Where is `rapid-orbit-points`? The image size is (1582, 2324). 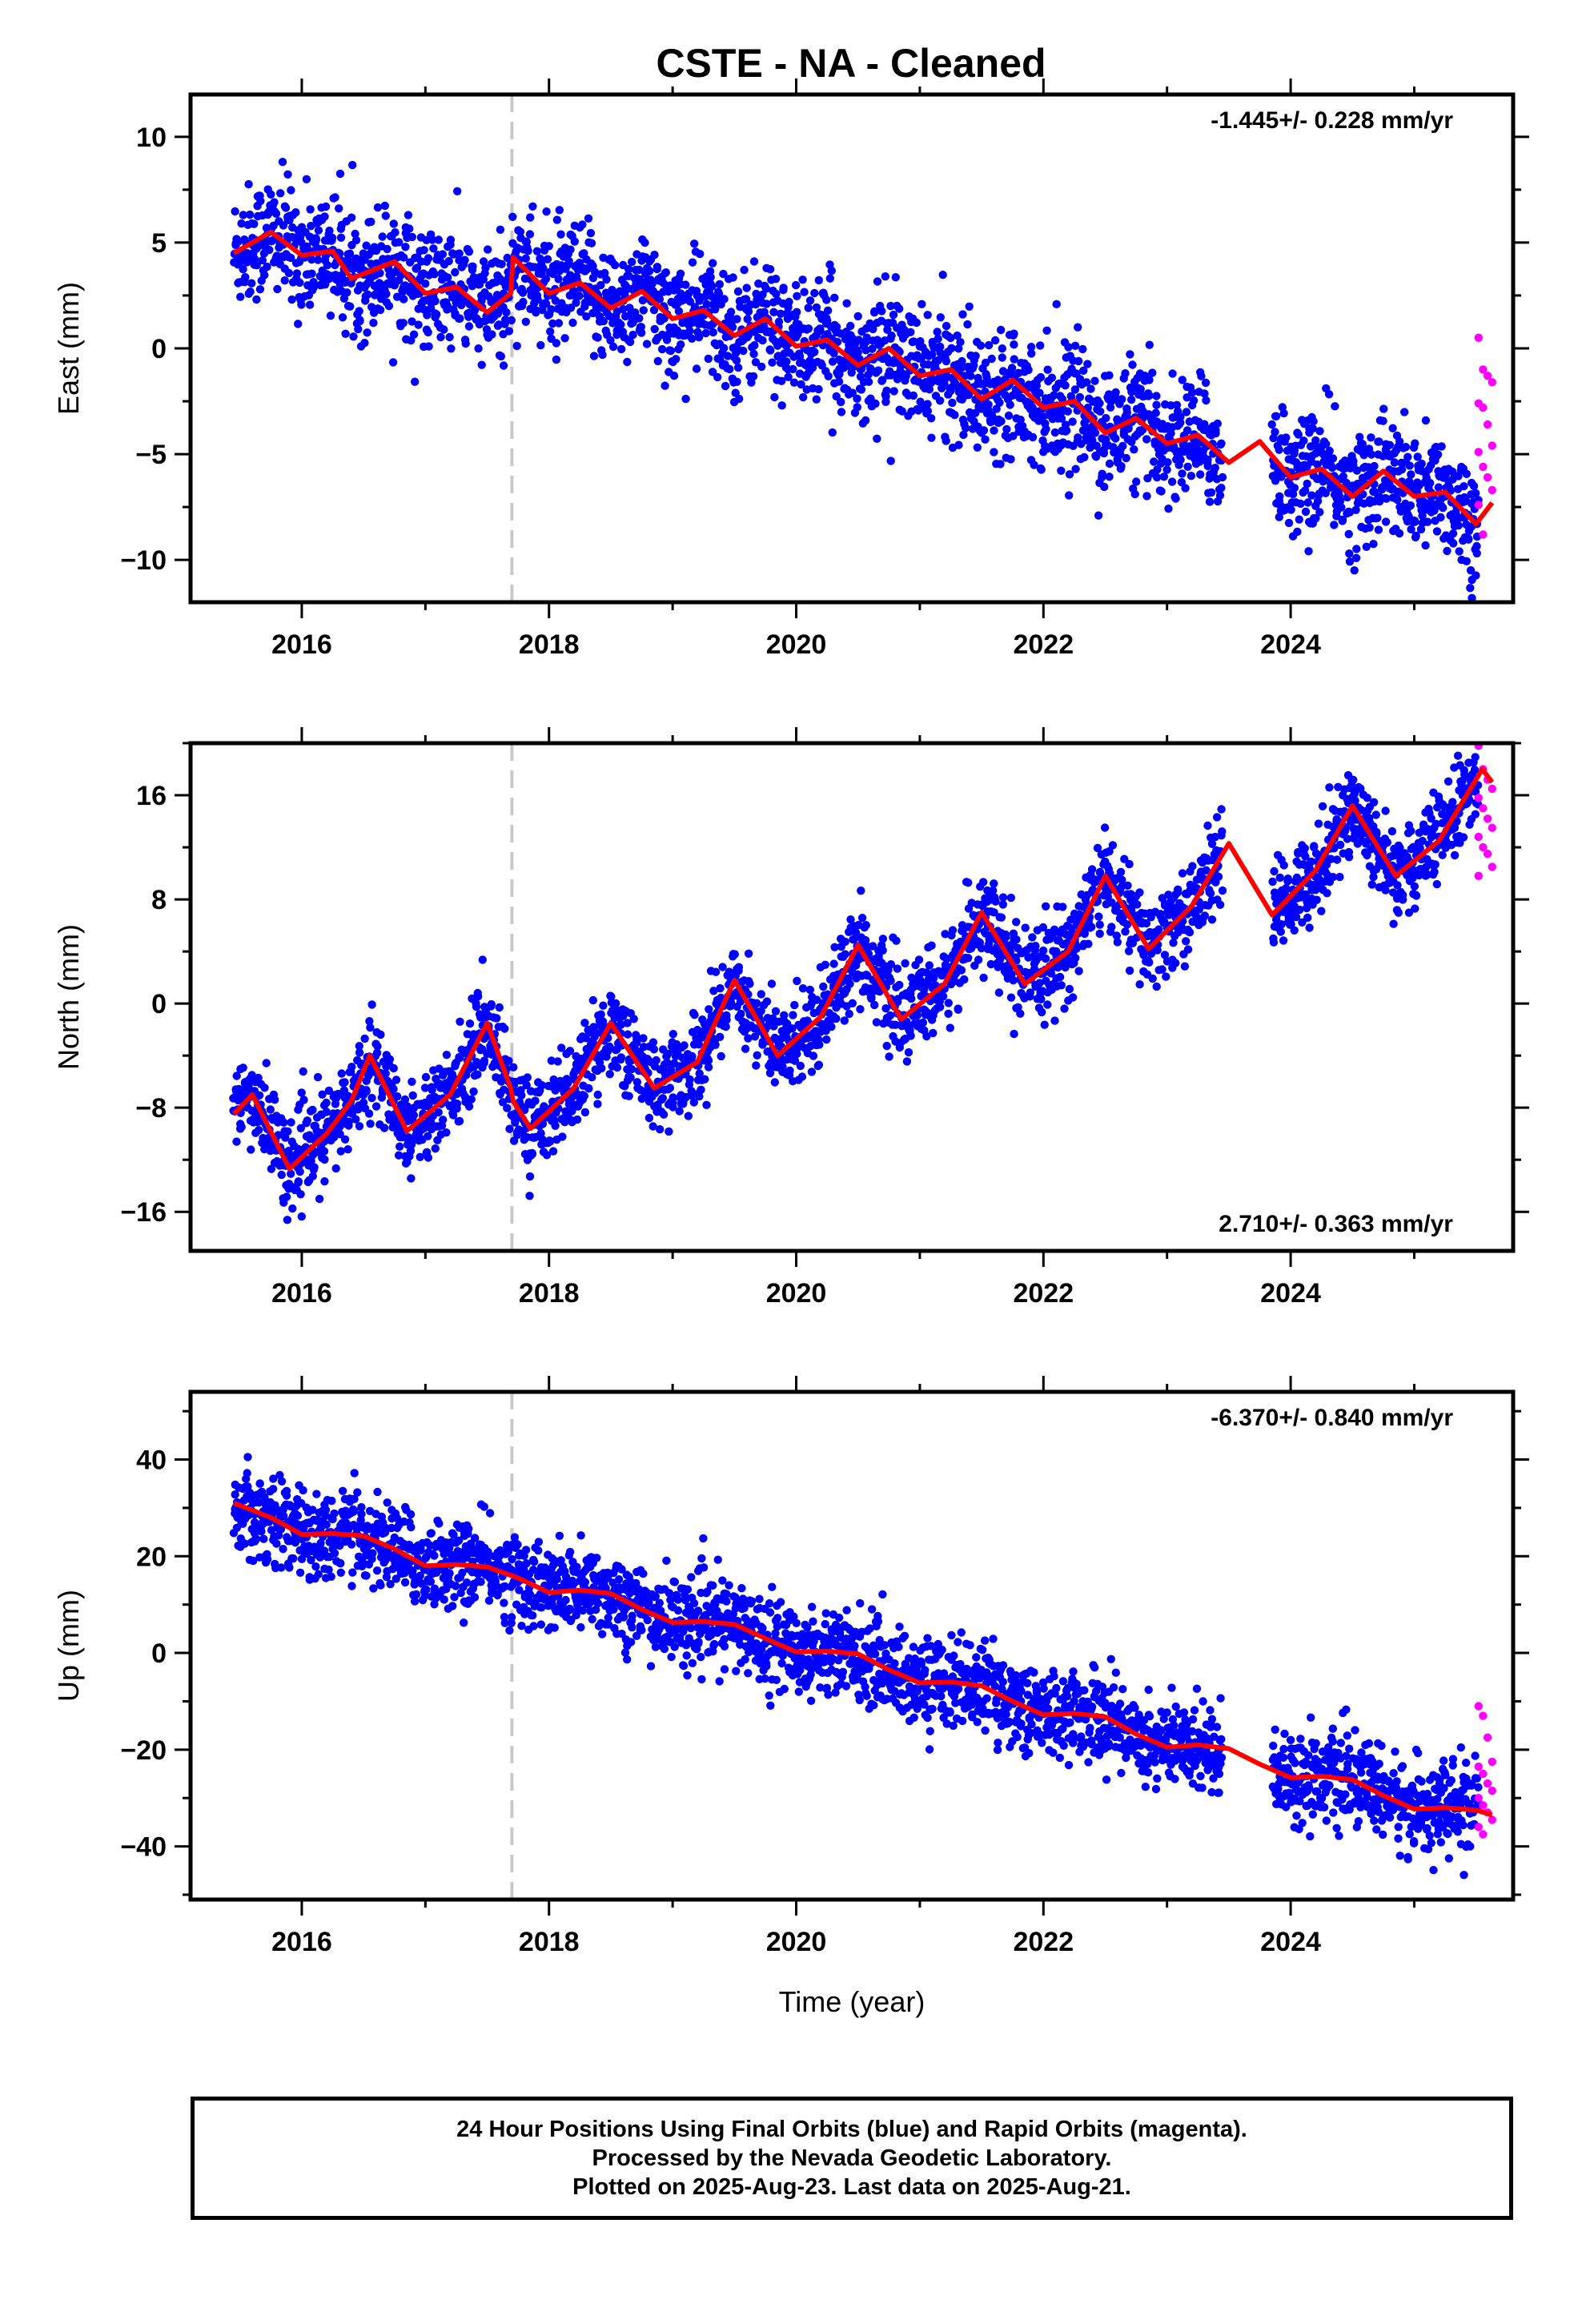 rapid-orbit-points is located at coordinates (1486, 436).